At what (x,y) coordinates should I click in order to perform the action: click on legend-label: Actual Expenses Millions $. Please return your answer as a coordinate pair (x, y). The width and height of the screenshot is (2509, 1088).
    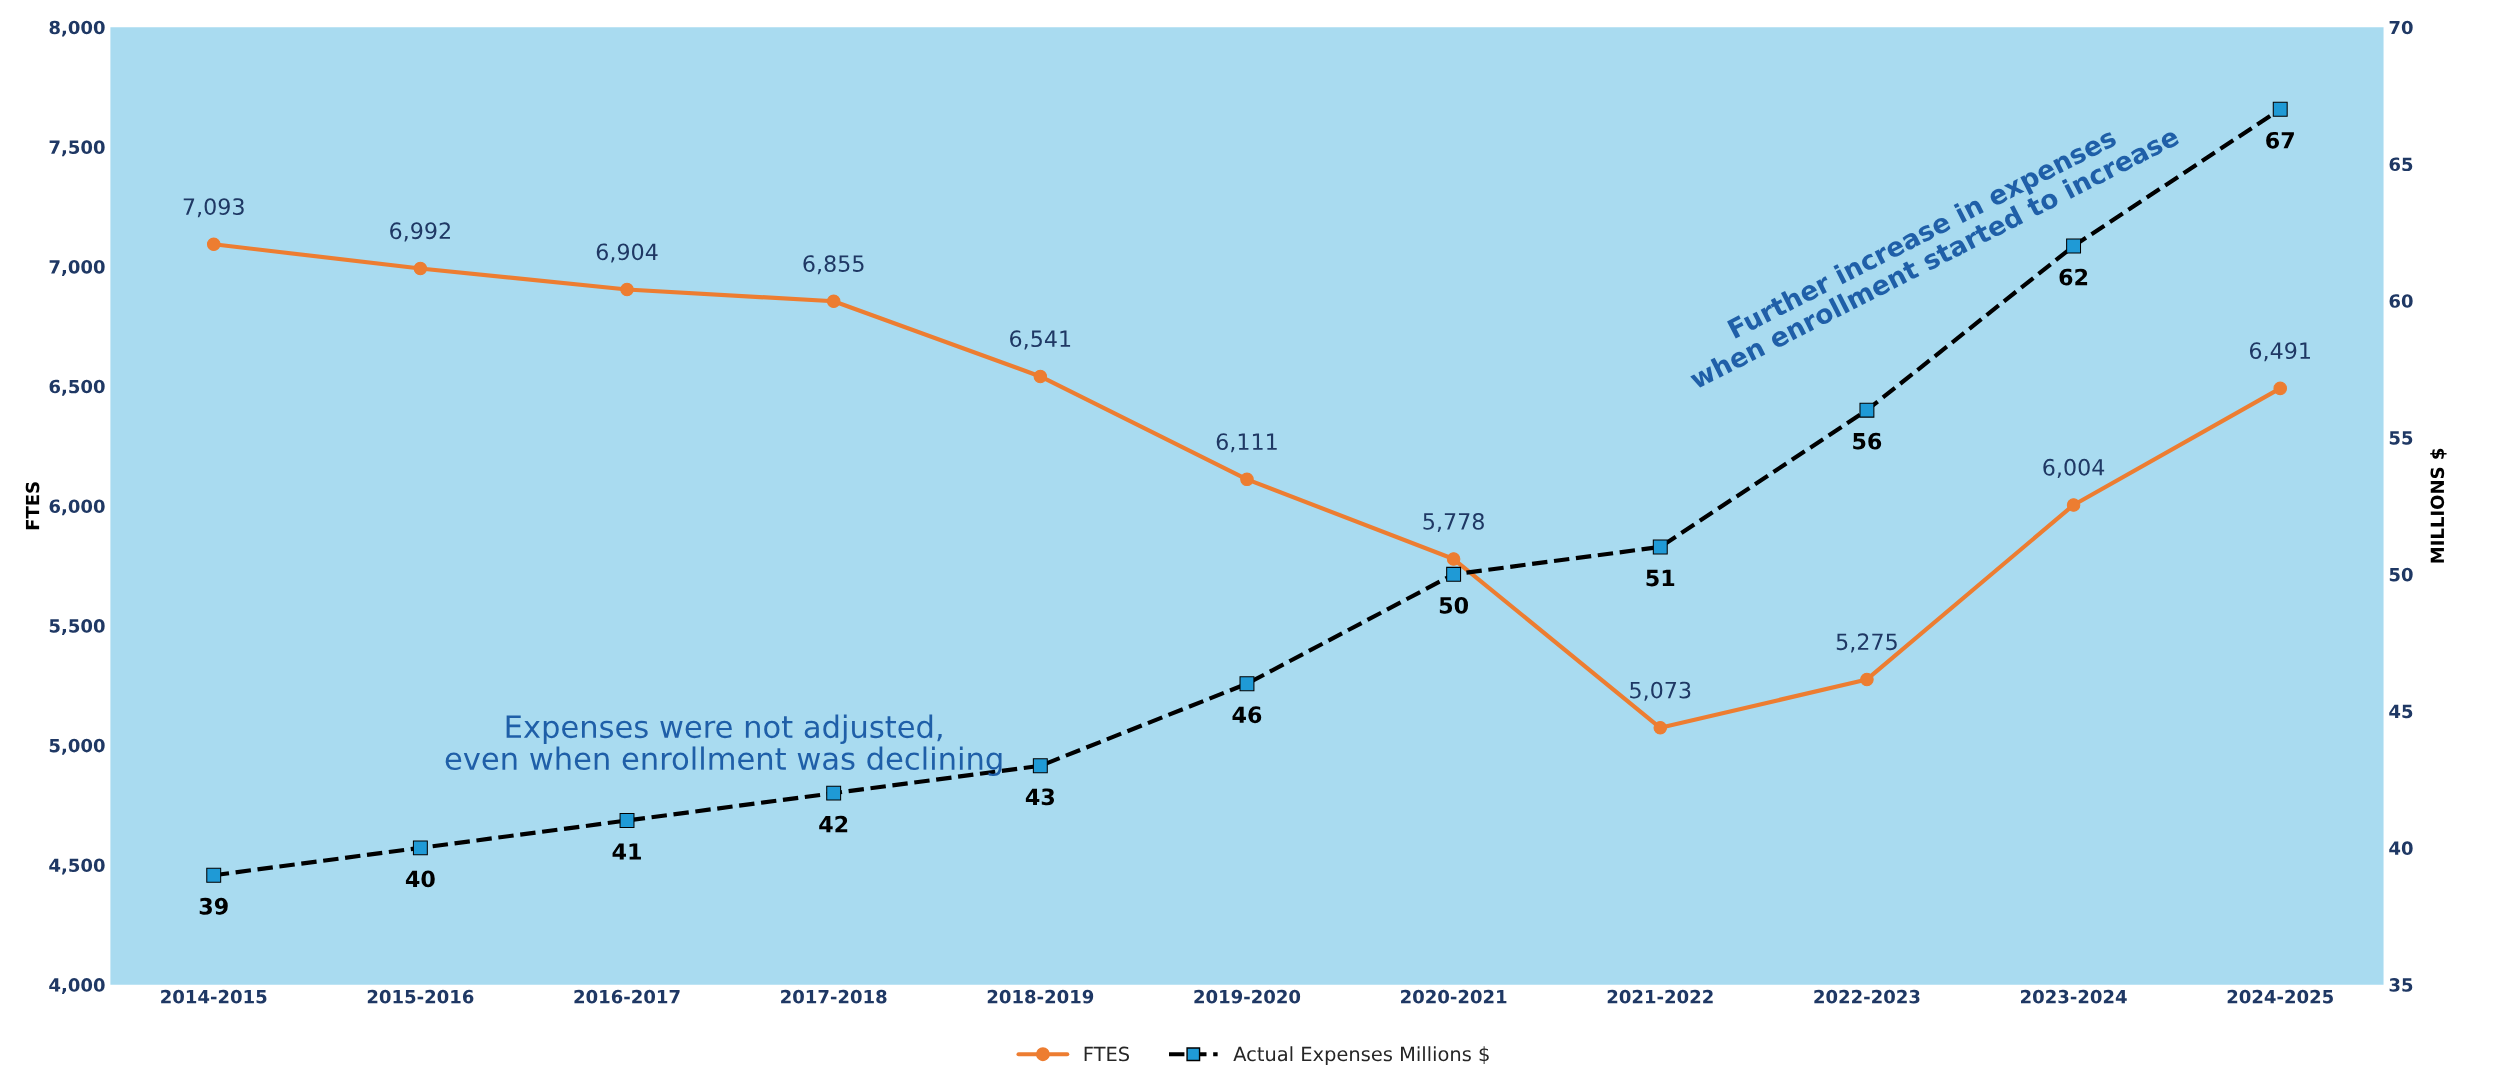
    Looking at the image, I should click on (1361, 1056).